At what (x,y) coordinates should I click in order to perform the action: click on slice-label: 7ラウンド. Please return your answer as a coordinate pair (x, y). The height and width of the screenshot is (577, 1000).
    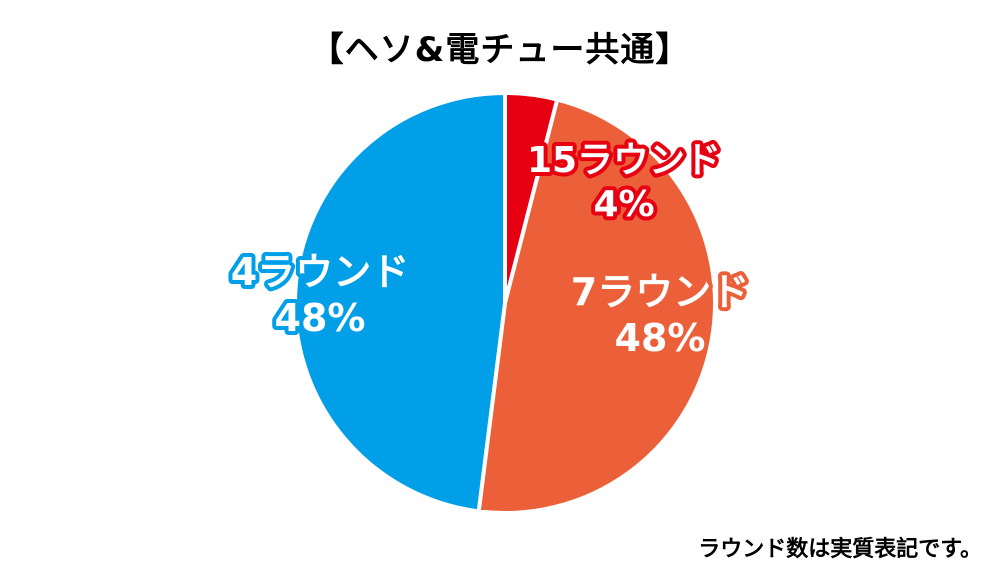
    Looking at the image, I should click on (660, 292).